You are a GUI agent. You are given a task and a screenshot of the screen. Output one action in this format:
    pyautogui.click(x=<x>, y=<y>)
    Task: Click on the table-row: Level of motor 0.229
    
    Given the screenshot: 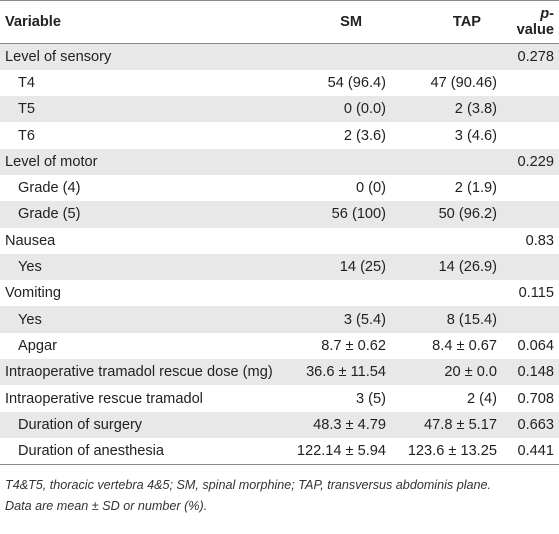 What is the action you would take?
    pyautogui.click(x=279, y=161)
    